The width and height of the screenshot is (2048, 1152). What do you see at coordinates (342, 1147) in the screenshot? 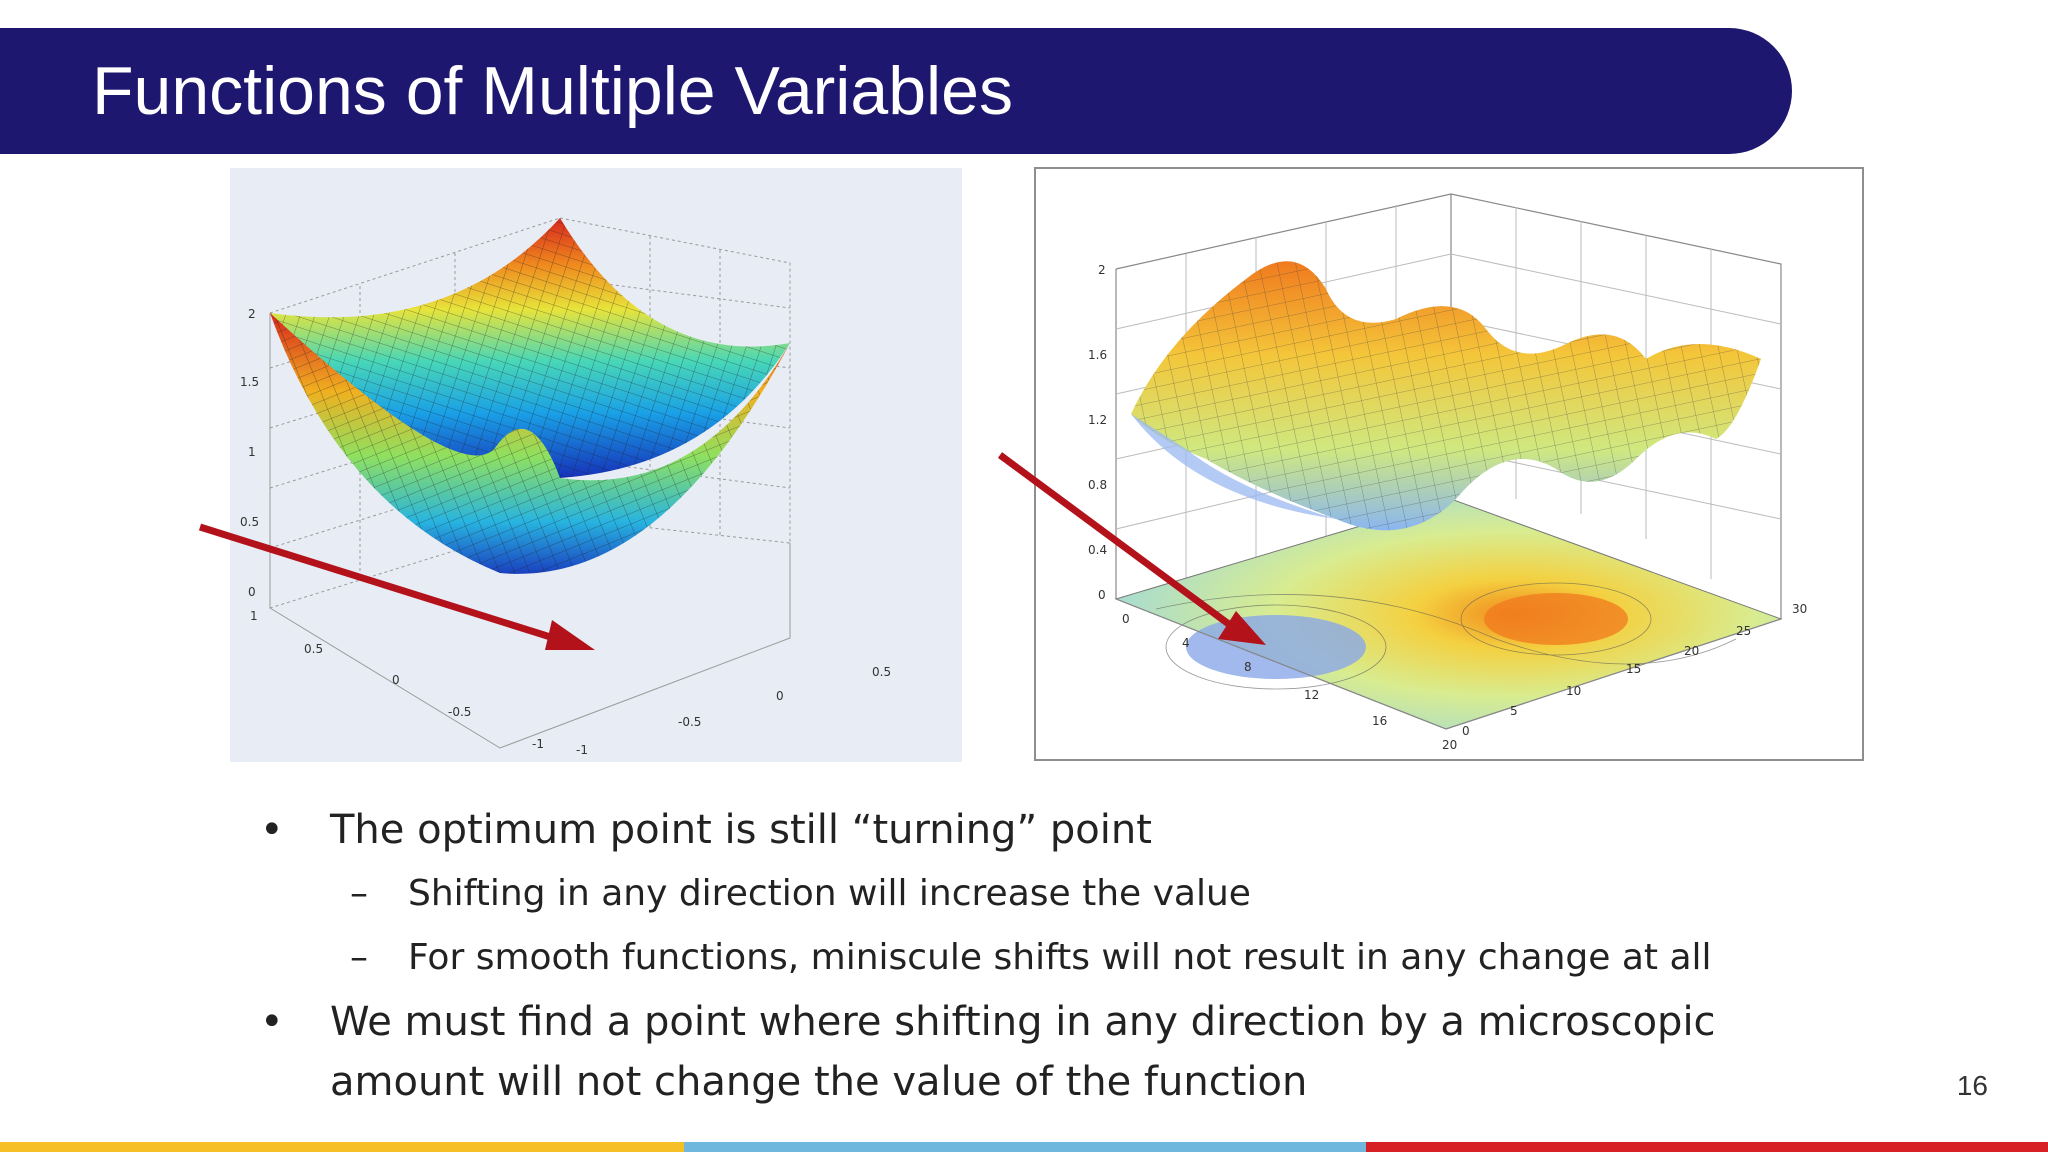
I see `footer-segment-yellow` at bounding box center [342, 1147].